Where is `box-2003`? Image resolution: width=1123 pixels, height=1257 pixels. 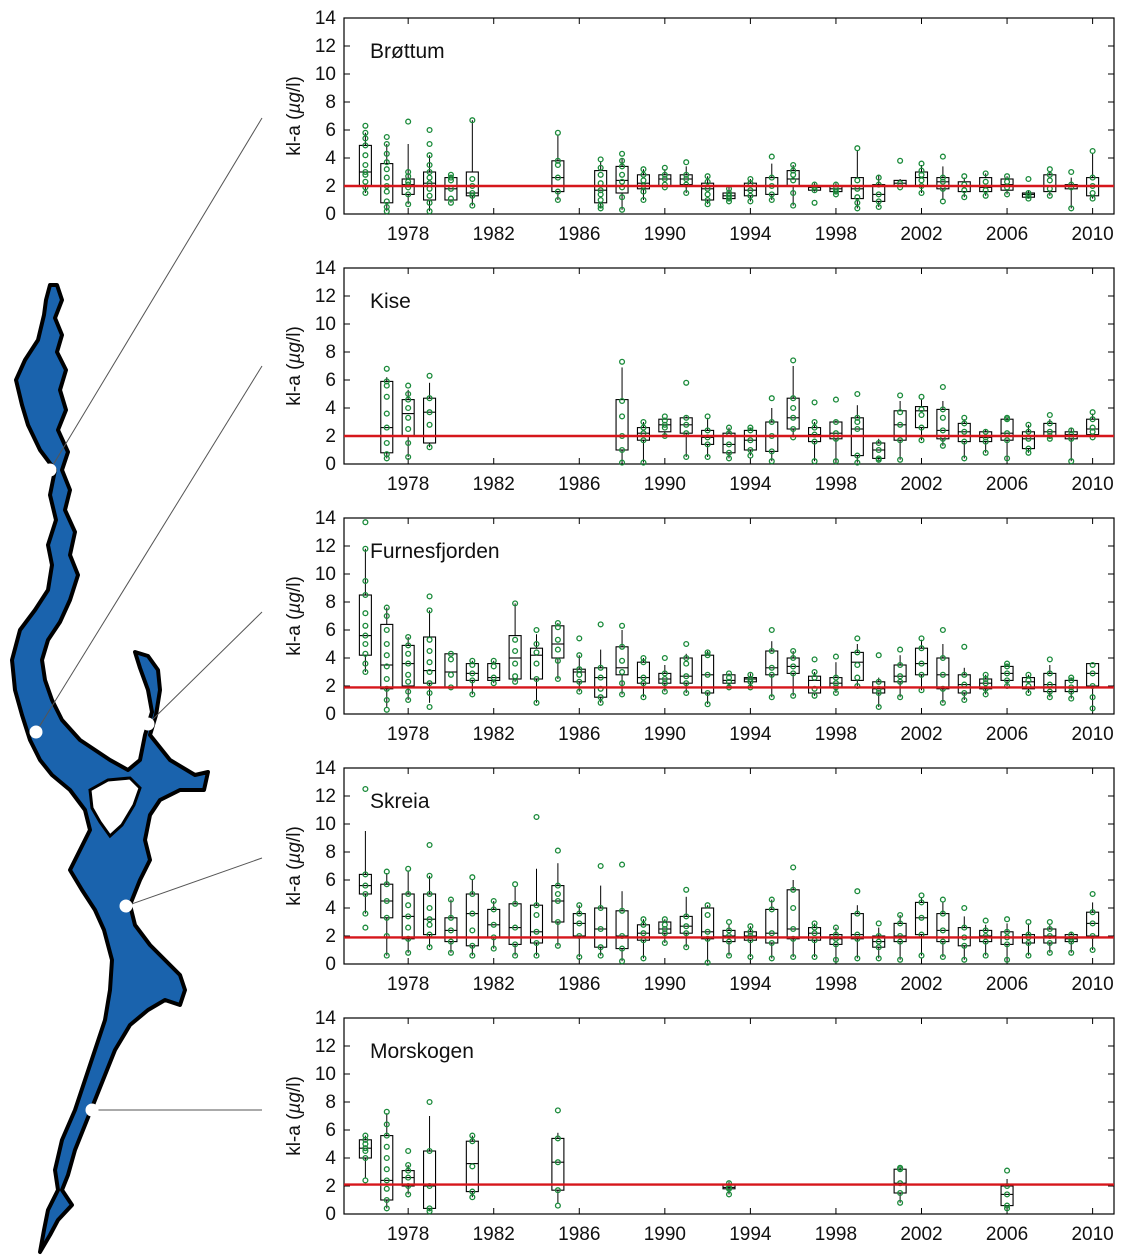 box-2003 is located at coordinates (943, 416).